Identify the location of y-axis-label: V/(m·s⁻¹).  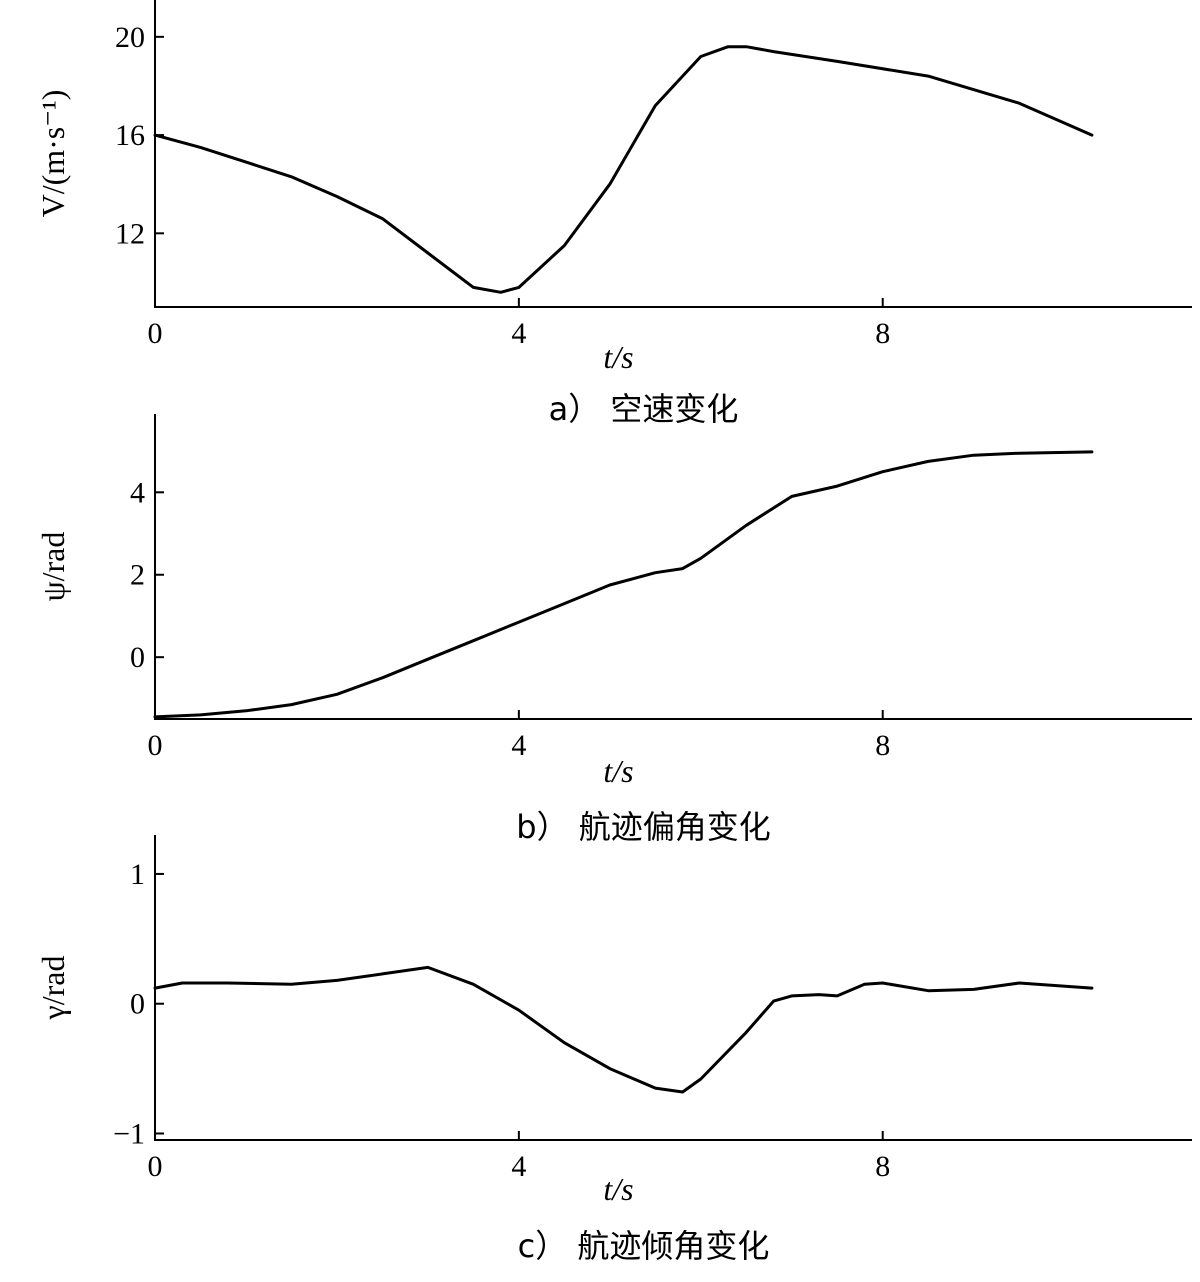
(53, 154).